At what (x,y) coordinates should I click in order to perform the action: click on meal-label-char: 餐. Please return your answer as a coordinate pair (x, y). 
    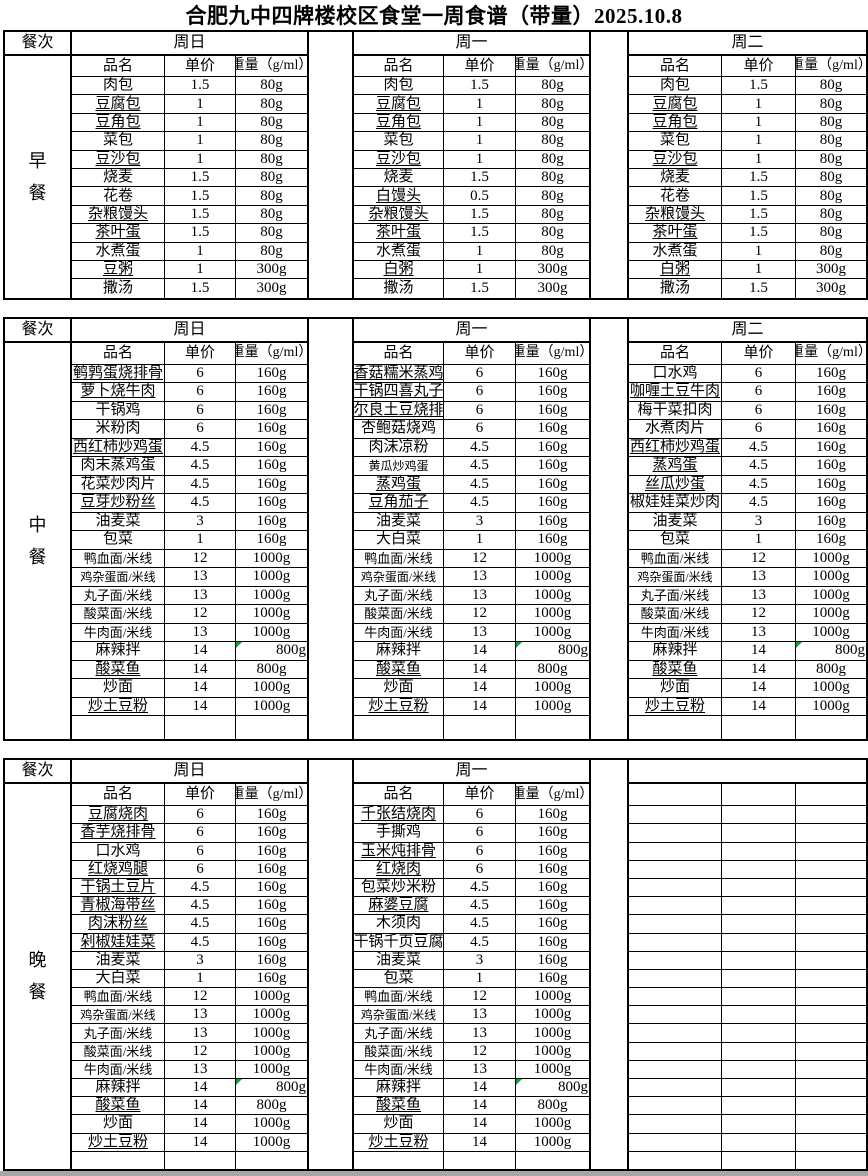
    Looking at the image, I should click on (37, 992).